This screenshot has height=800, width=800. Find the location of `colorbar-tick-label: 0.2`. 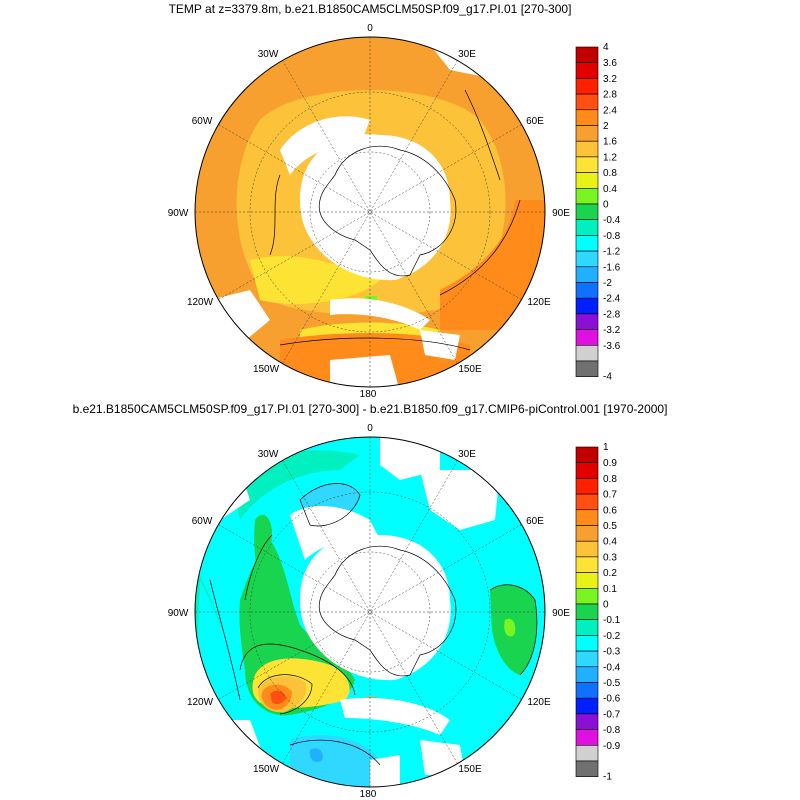

colorbar-tick-label: 0.2 is located at coordinates (610, 573).